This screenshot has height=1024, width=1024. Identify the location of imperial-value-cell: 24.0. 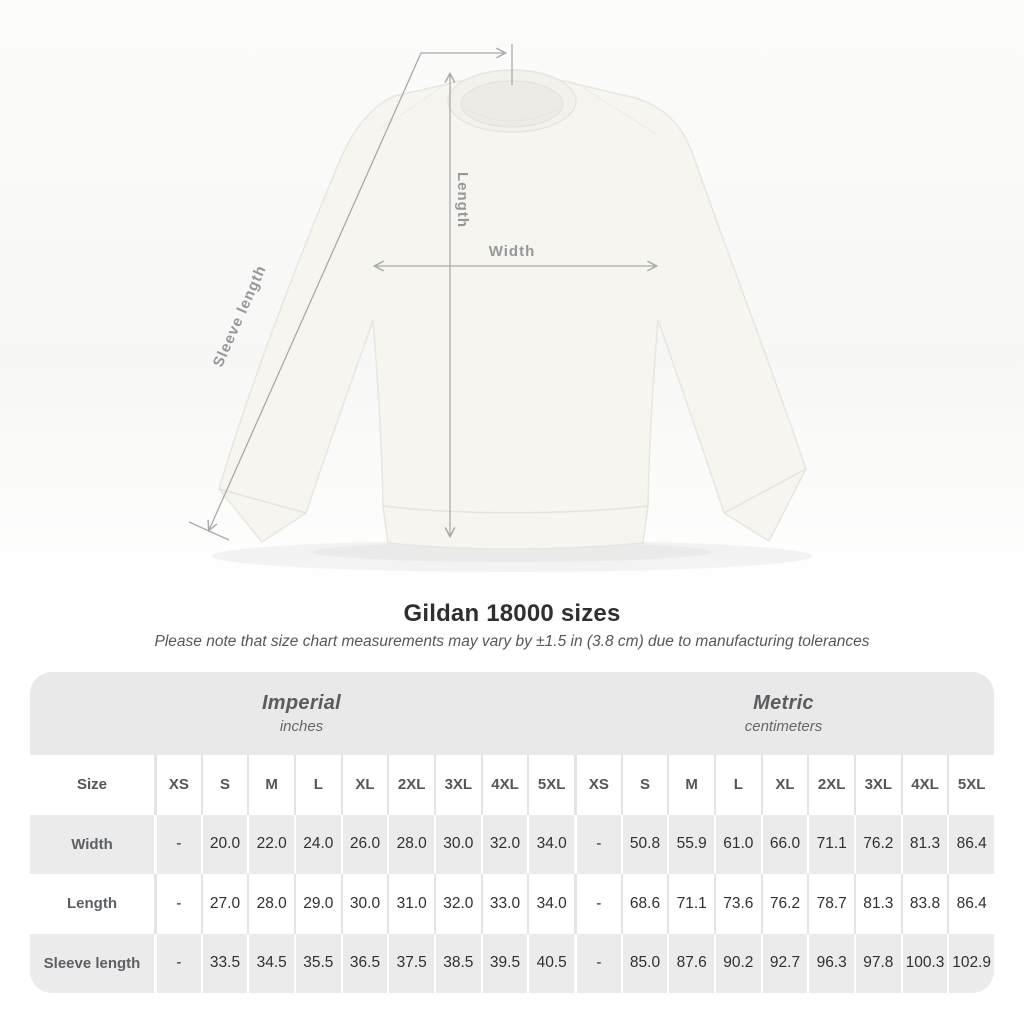
(317, 844).